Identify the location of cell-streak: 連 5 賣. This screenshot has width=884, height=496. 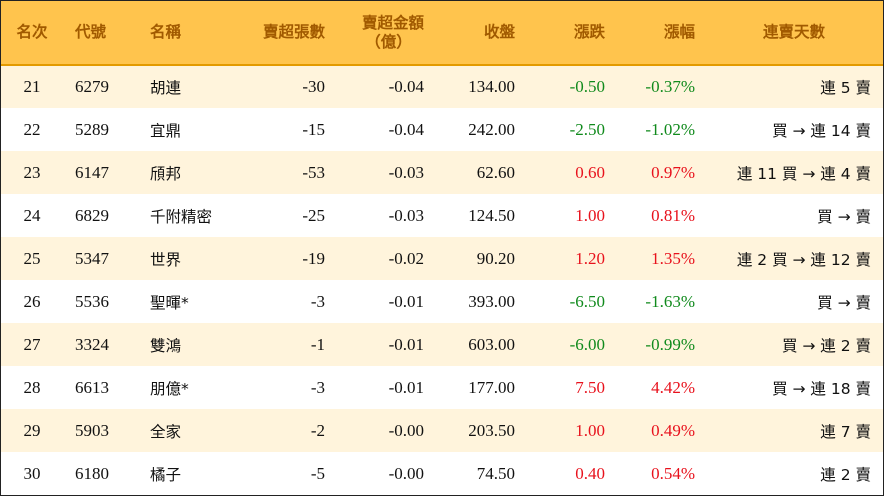
(845, 88).